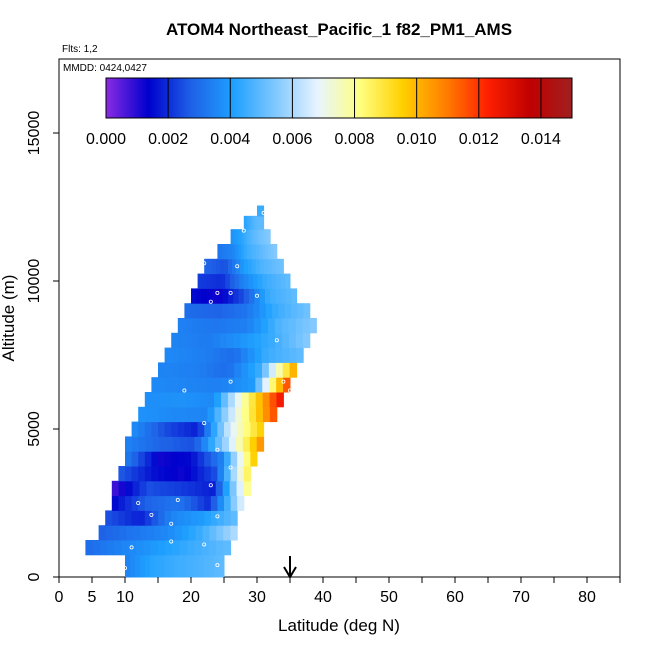 This screenshot has width=650, height=650. What do you see at coordinates (479, 139) in the screenshot?
I see `colorbar-tick-label: 0.012` at bounding box center [479, 139].